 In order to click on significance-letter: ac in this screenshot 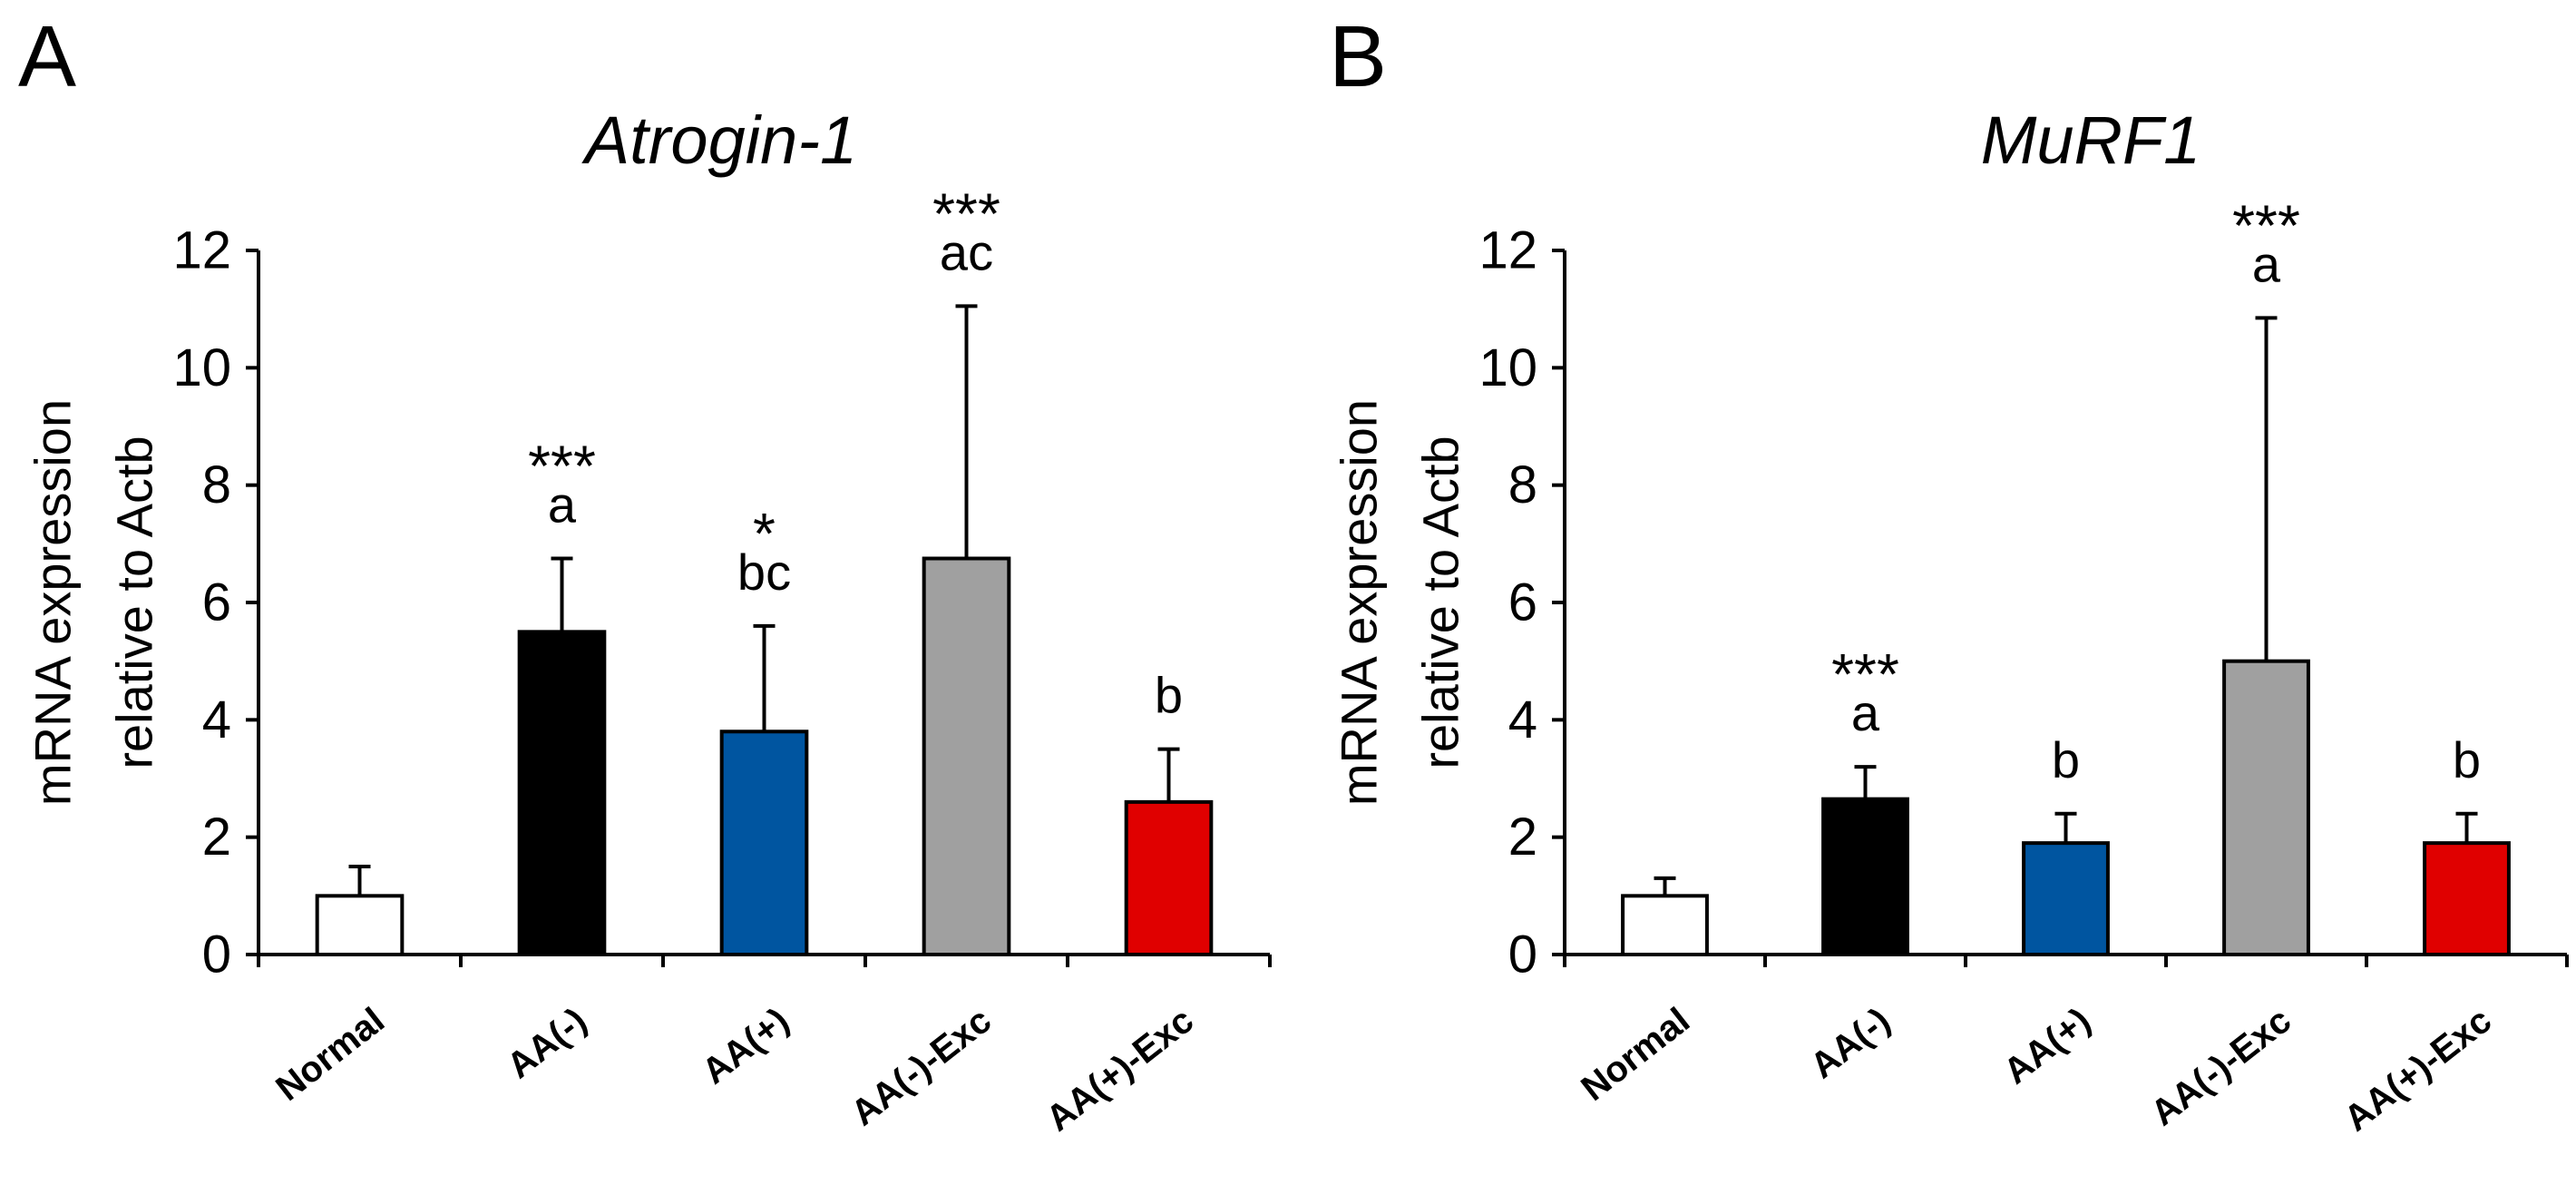, I will do `click(966, 251)`.